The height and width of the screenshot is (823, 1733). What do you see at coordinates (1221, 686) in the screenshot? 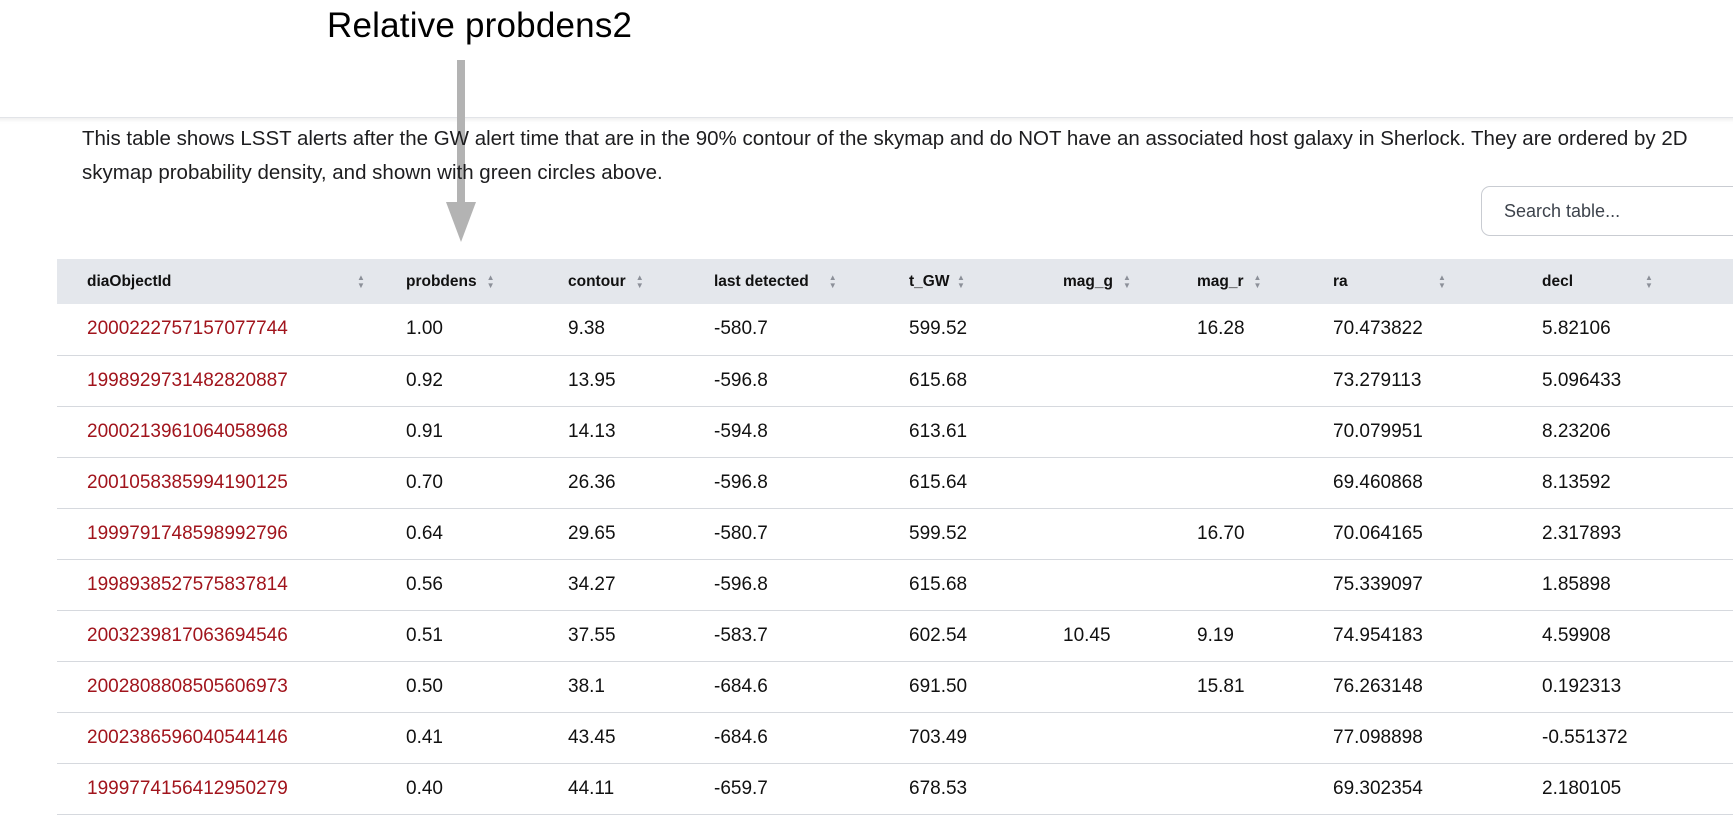
I see `mag-r-cell: 15.81` at bounding box center [1221, 686].